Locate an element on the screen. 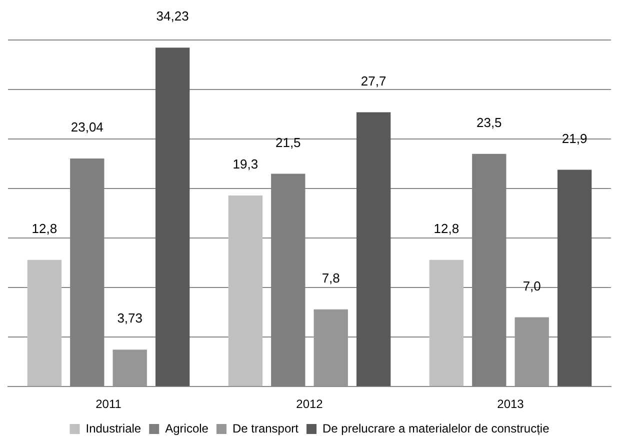  data-label: 27,7 is located at coordinates (373, 80).